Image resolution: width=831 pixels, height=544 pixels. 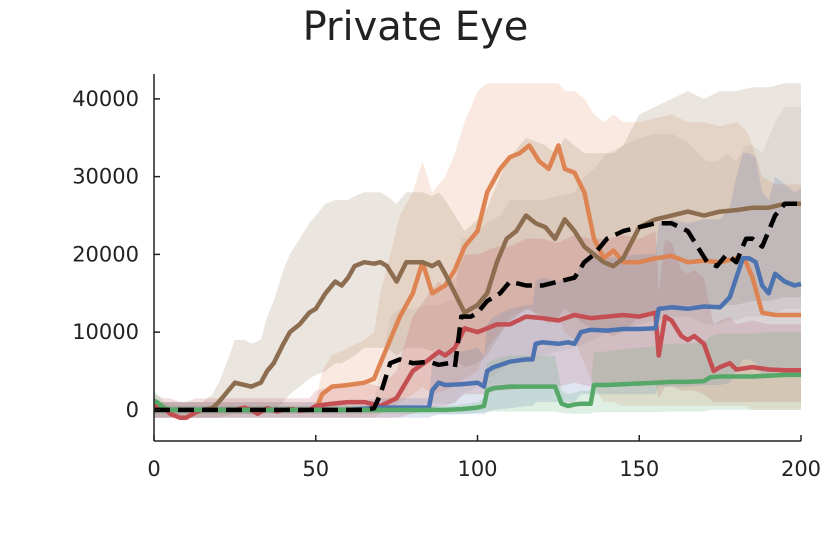 What do you see at coordinates (477, 392) in the screenshot?
I see `series-5-line` at bounding box center [477, 392].